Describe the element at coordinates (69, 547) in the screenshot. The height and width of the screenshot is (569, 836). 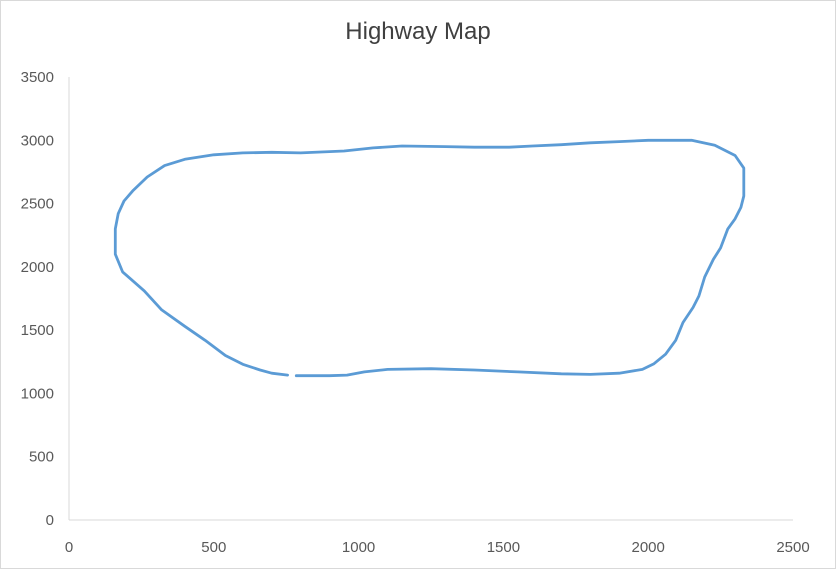
I see `x-tick-label: 0` at that location.